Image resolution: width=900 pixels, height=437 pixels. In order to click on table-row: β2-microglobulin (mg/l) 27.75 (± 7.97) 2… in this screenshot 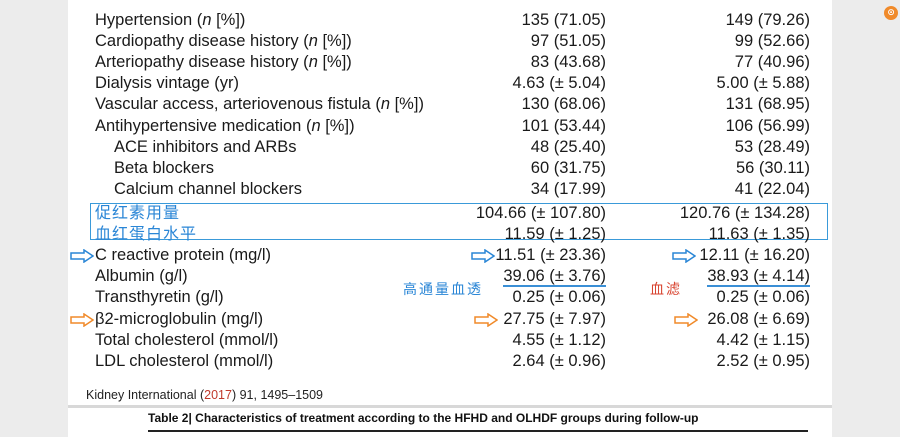, I will do `click(450, 319)`.